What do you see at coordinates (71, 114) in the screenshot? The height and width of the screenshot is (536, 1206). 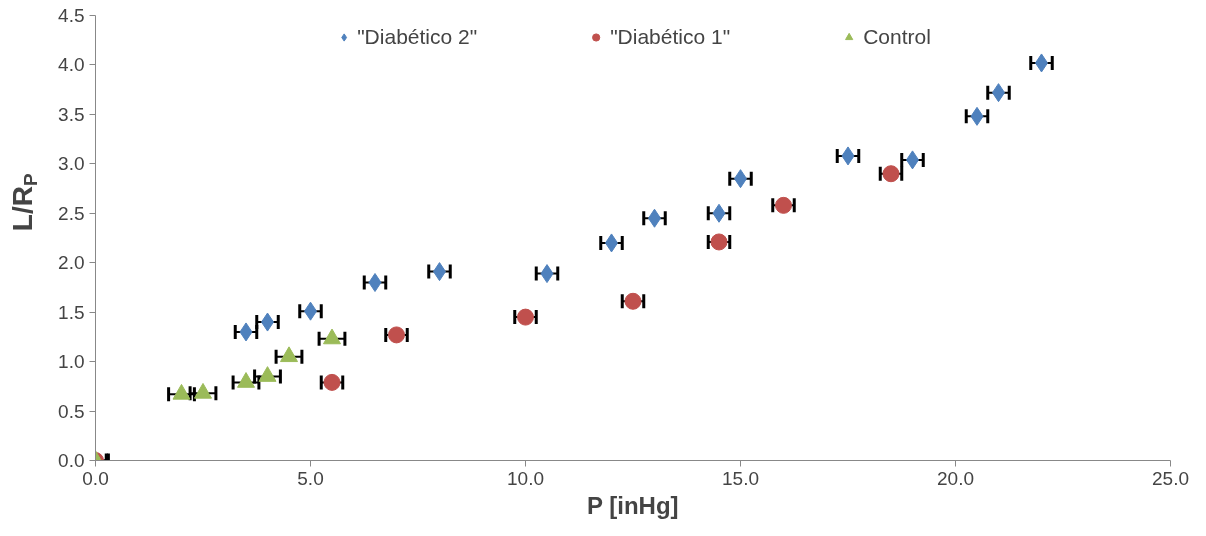 I see `y-tick-label: 3.5` at bounding box center [71, 114].